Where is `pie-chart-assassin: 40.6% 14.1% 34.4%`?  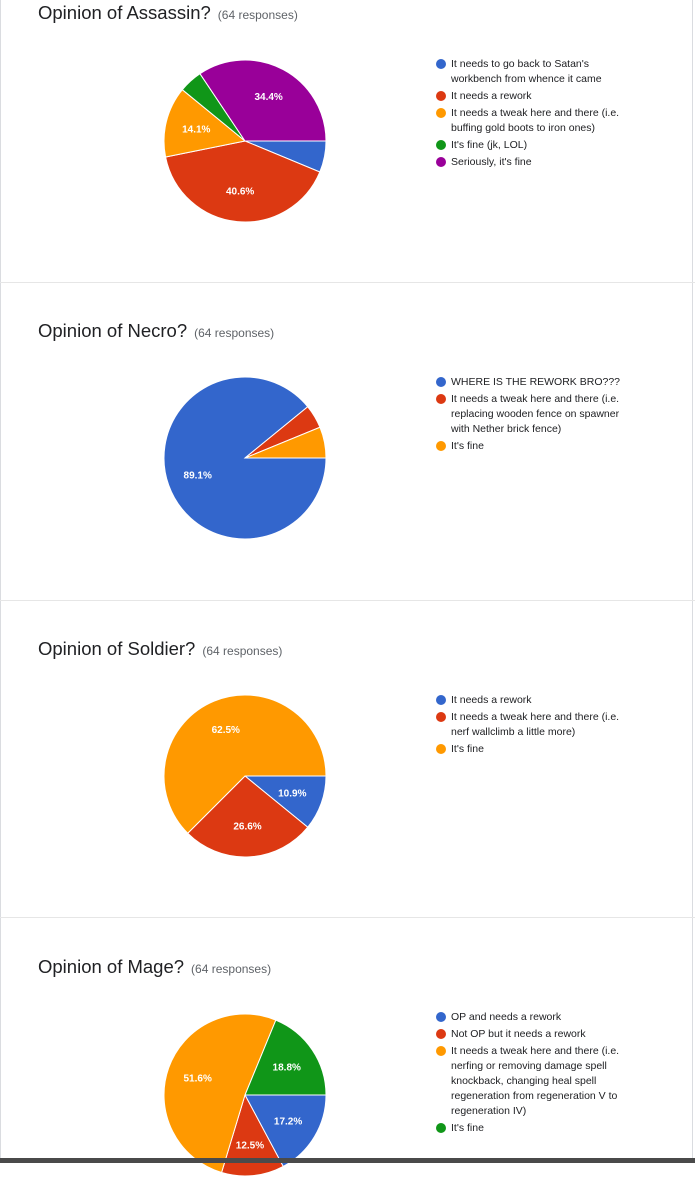
pie-chart-assassin: 40.6% 14.1% 34.4% is located at coordinates (245, 141).